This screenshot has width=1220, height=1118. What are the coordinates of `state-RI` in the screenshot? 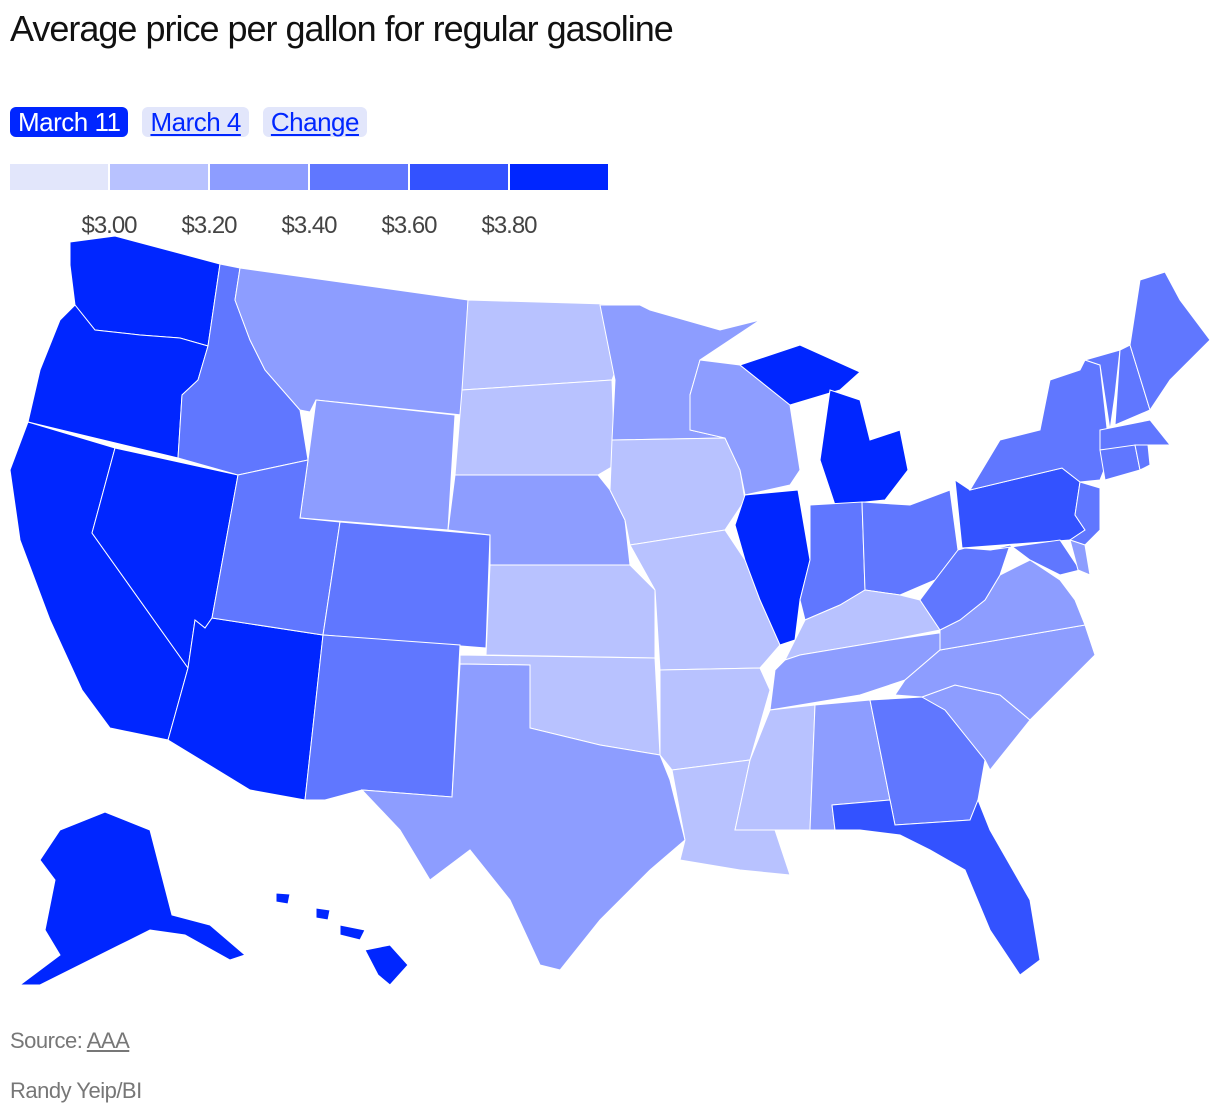 It's located at (1142, 457).